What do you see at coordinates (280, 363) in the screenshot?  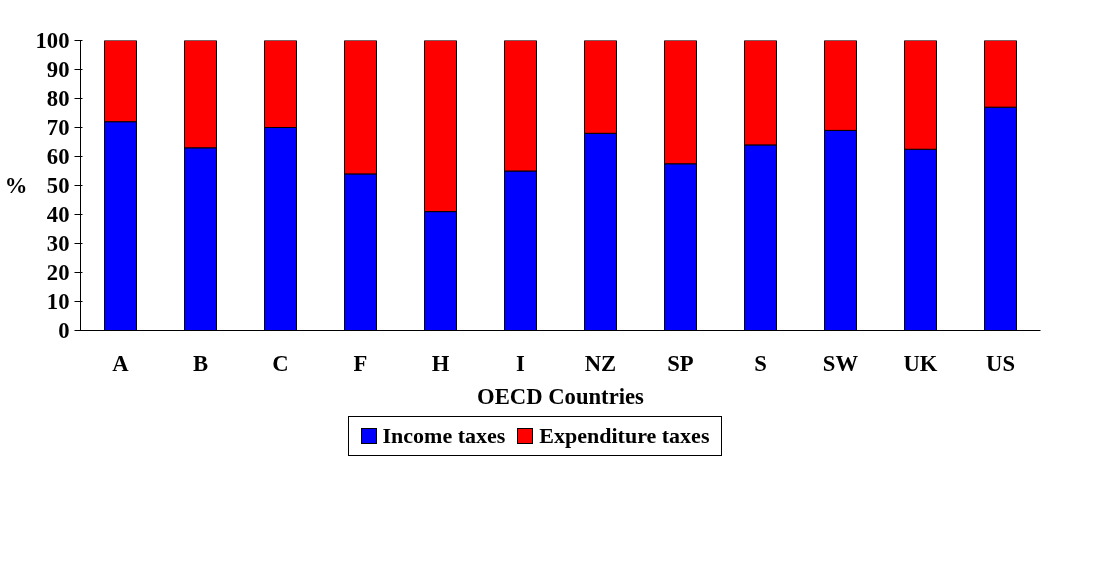 I see `x-tick-label: C` at bounding box center [280, 363].